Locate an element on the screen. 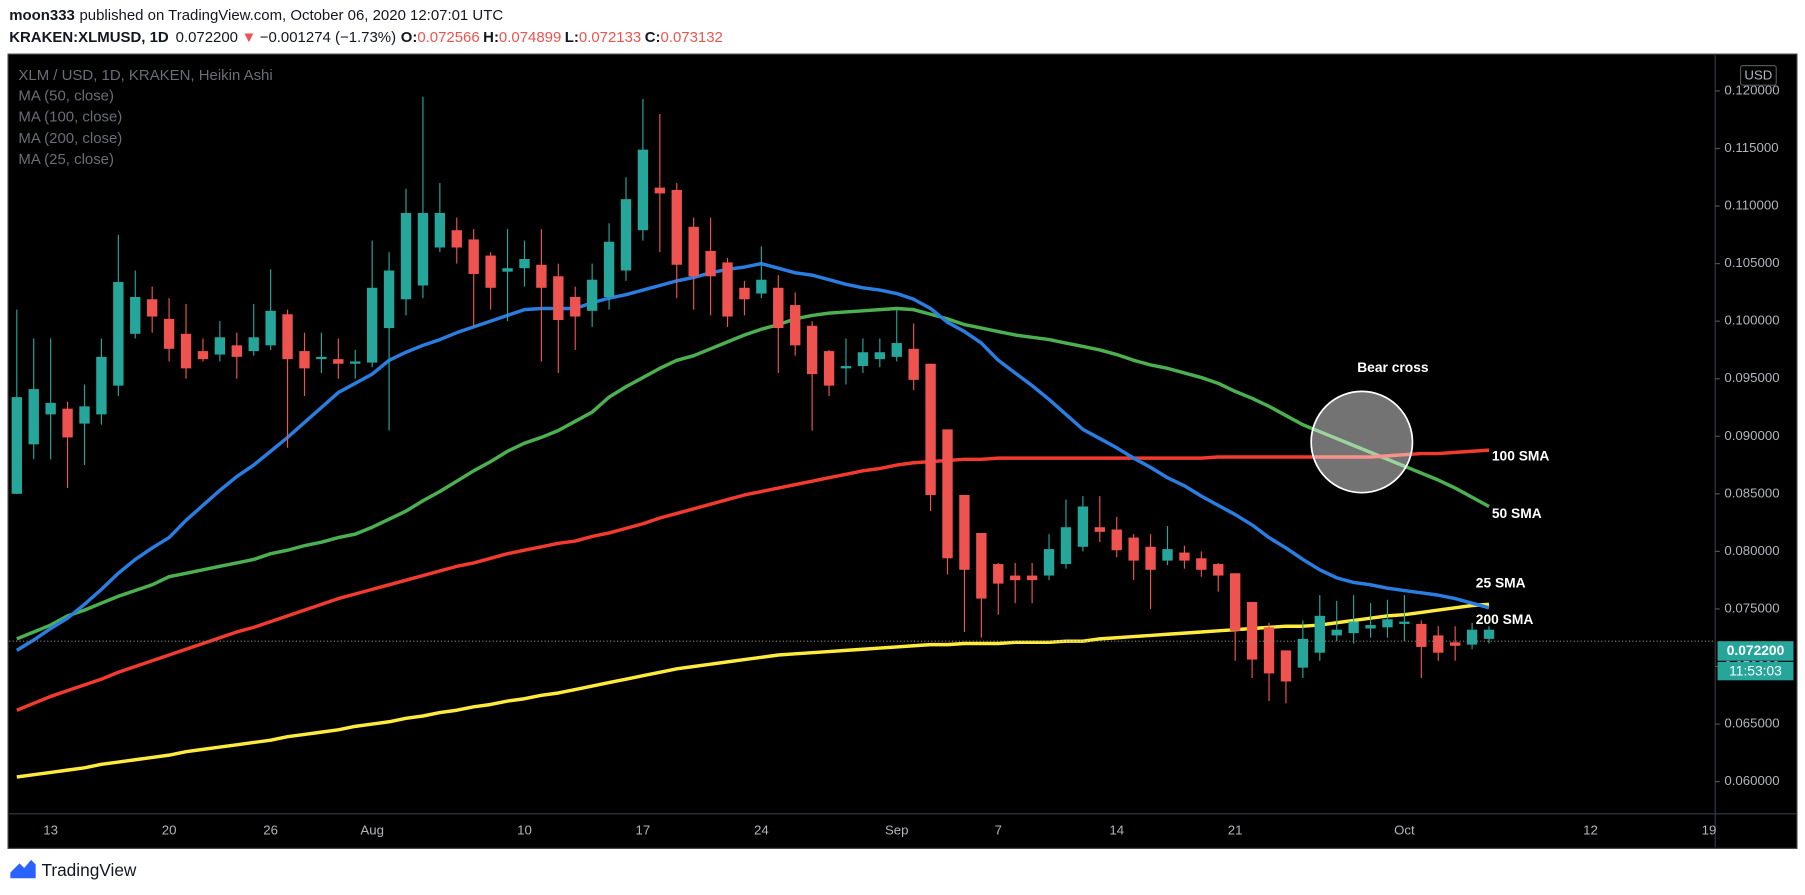  x-tick-label: 12 is located at coordinates (1590, 830).